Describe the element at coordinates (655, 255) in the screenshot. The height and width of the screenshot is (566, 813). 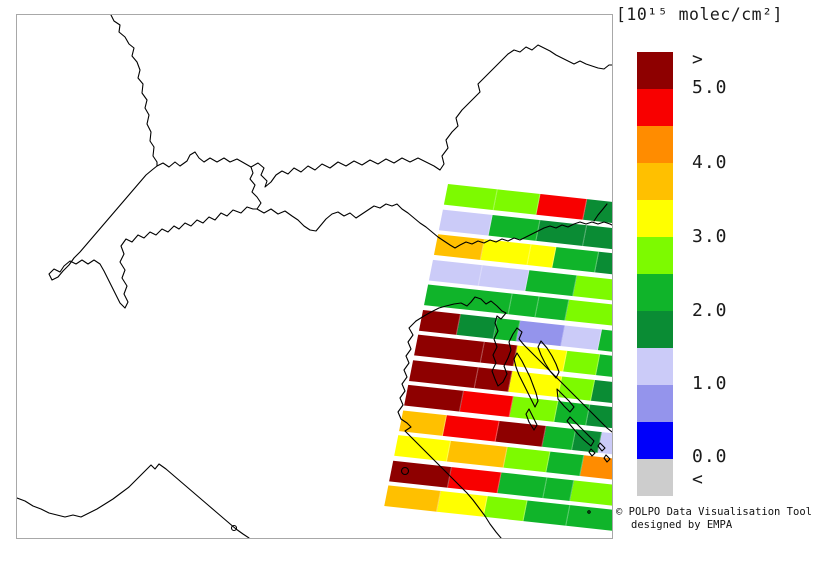
I see `colorbar-segment-chartreuse` at that location.